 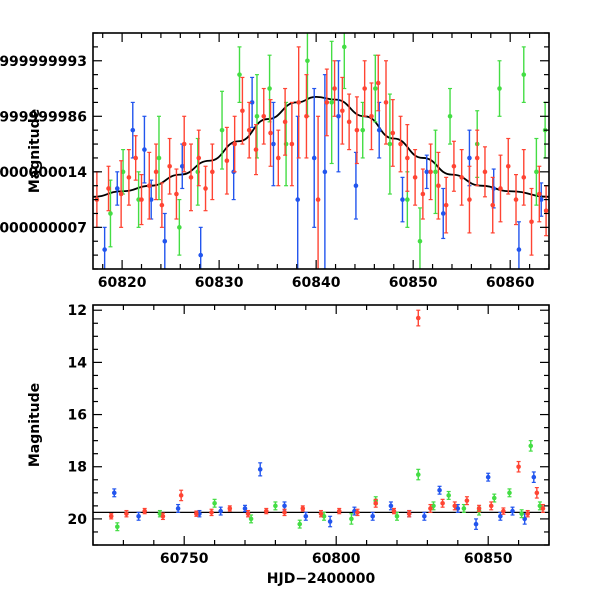 What do you see at coordinates (43, 228) in the screenshot?
I see `y-tick-label: 19.8000000000000007` at bounding box center [43, 228].